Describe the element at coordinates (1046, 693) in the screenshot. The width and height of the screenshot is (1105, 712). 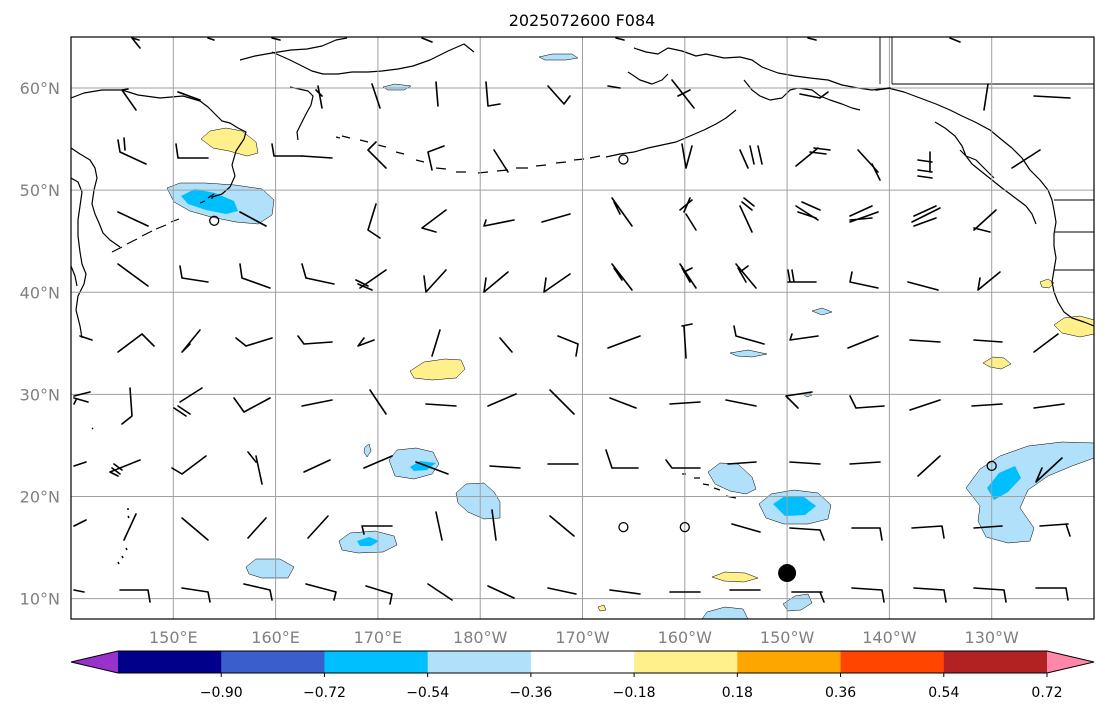
I see `colorbar-tick-label: 0.72` at that location.